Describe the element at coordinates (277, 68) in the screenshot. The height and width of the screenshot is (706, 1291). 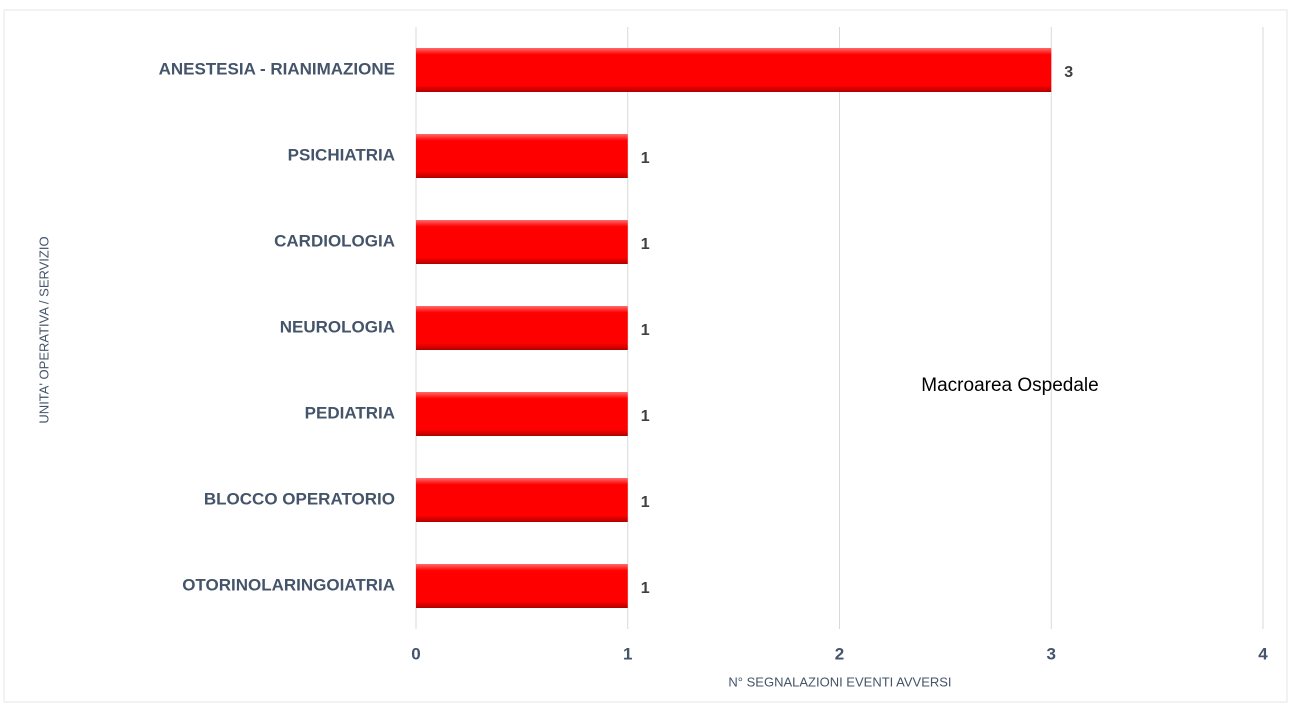
I see `y-tick-label: ANESTESIA - RIANIMAZIONE` at that location.